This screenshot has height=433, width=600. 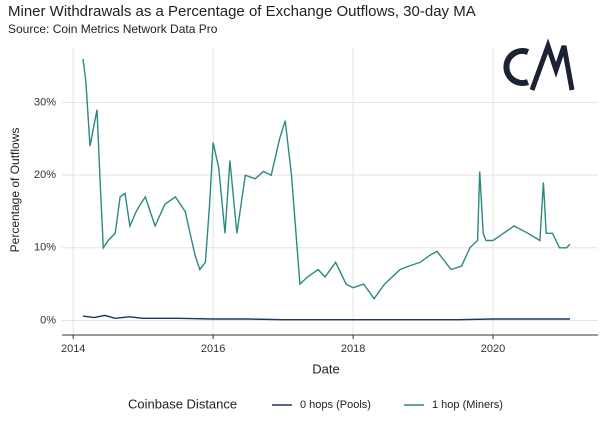 What do you see at coordinates (516, 67) in the screenshot?
I see `logo-c` at bounding box center [516, 67].